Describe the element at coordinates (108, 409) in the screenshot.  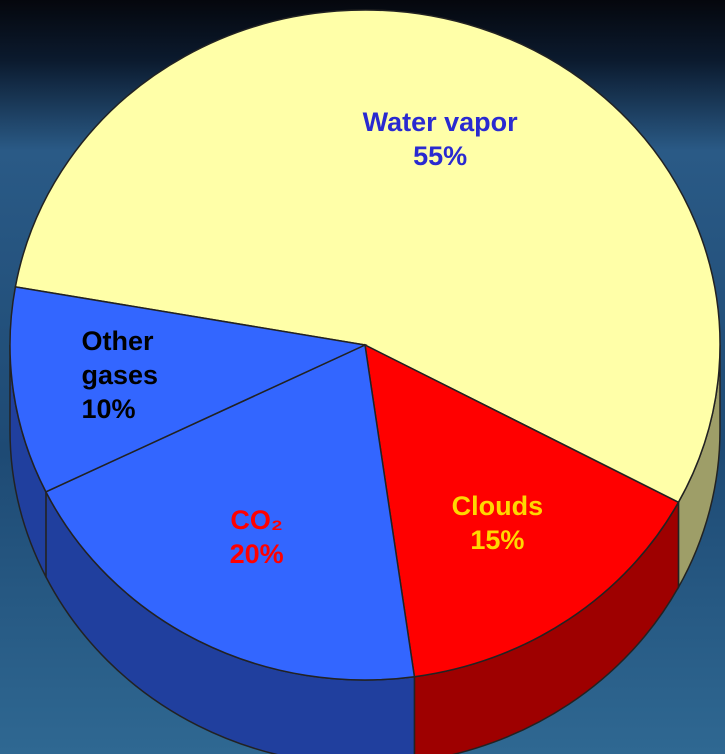
I see `value-label: 10%` at that location.